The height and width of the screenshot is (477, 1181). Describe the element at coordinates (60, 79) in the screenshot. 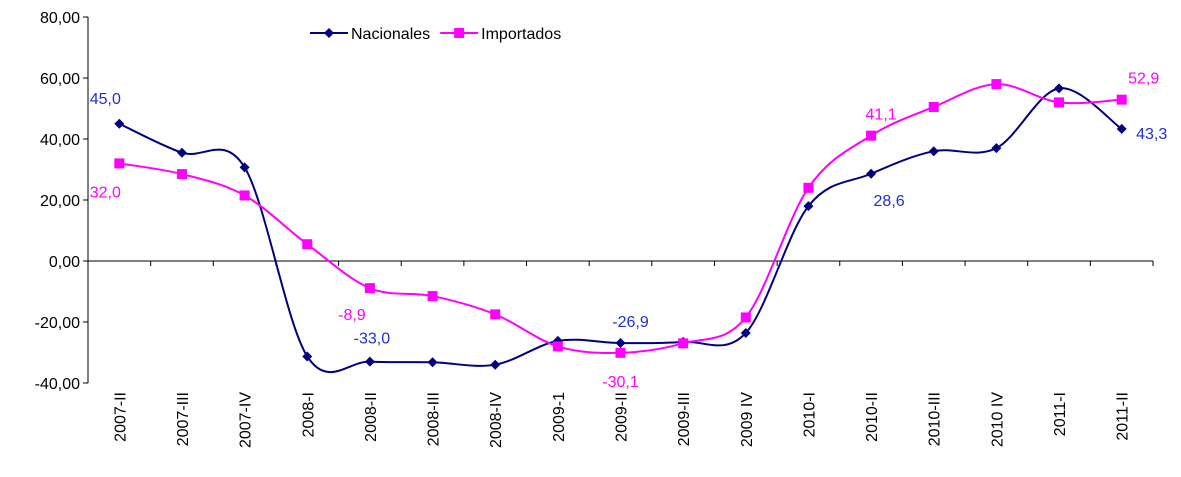

I see `y-tick-label: 60,00` at that location.